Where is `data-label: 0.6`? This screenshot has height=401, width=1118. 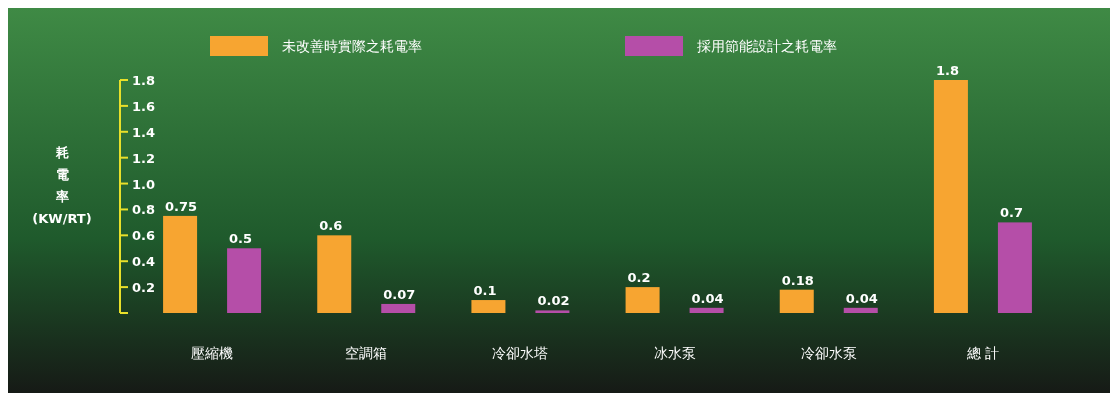
data-label: 0.6 is located at coordinates (331, 226).